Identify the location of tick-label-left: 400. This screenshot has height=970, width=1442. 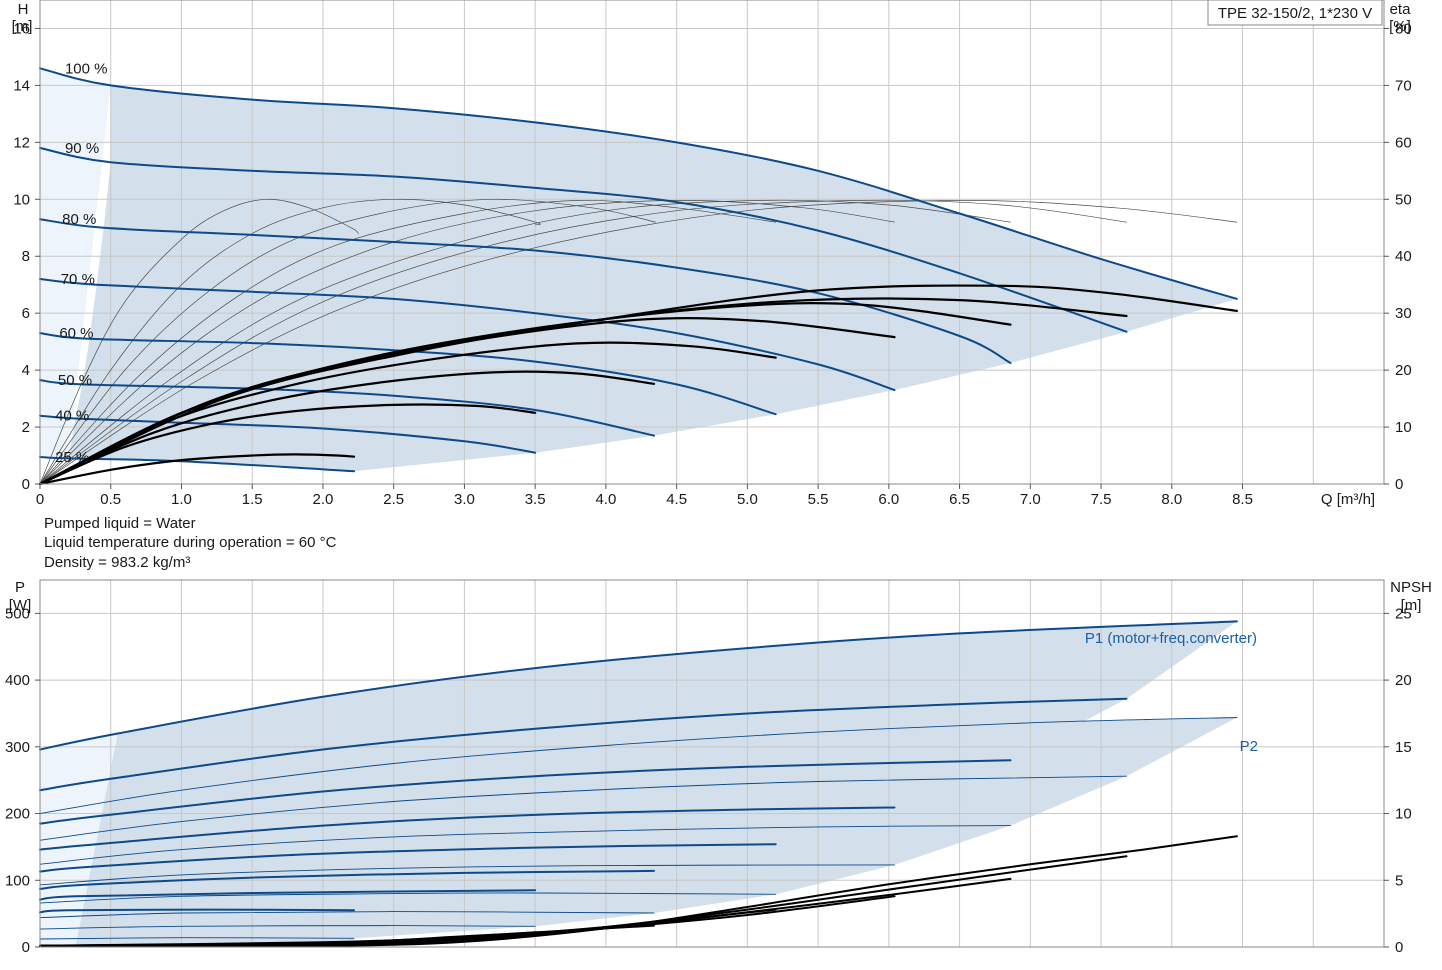
(17, 680).